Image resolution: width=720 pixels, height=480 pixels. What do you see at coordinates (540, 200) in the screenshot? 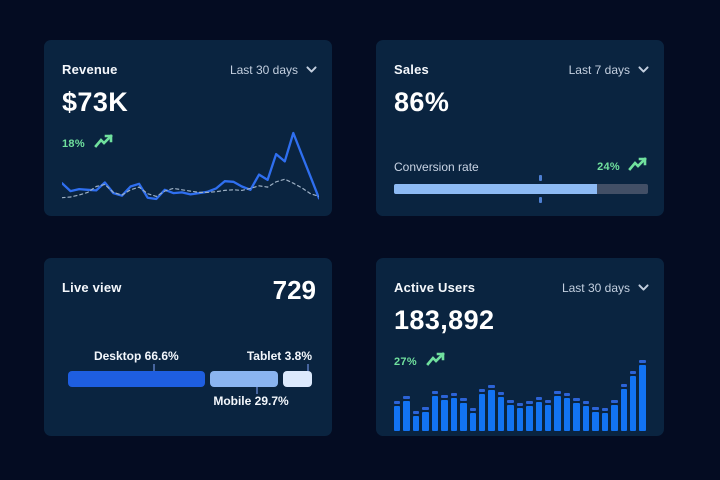
I see `progress-marker-bottom` at bounding box center [540, 200].